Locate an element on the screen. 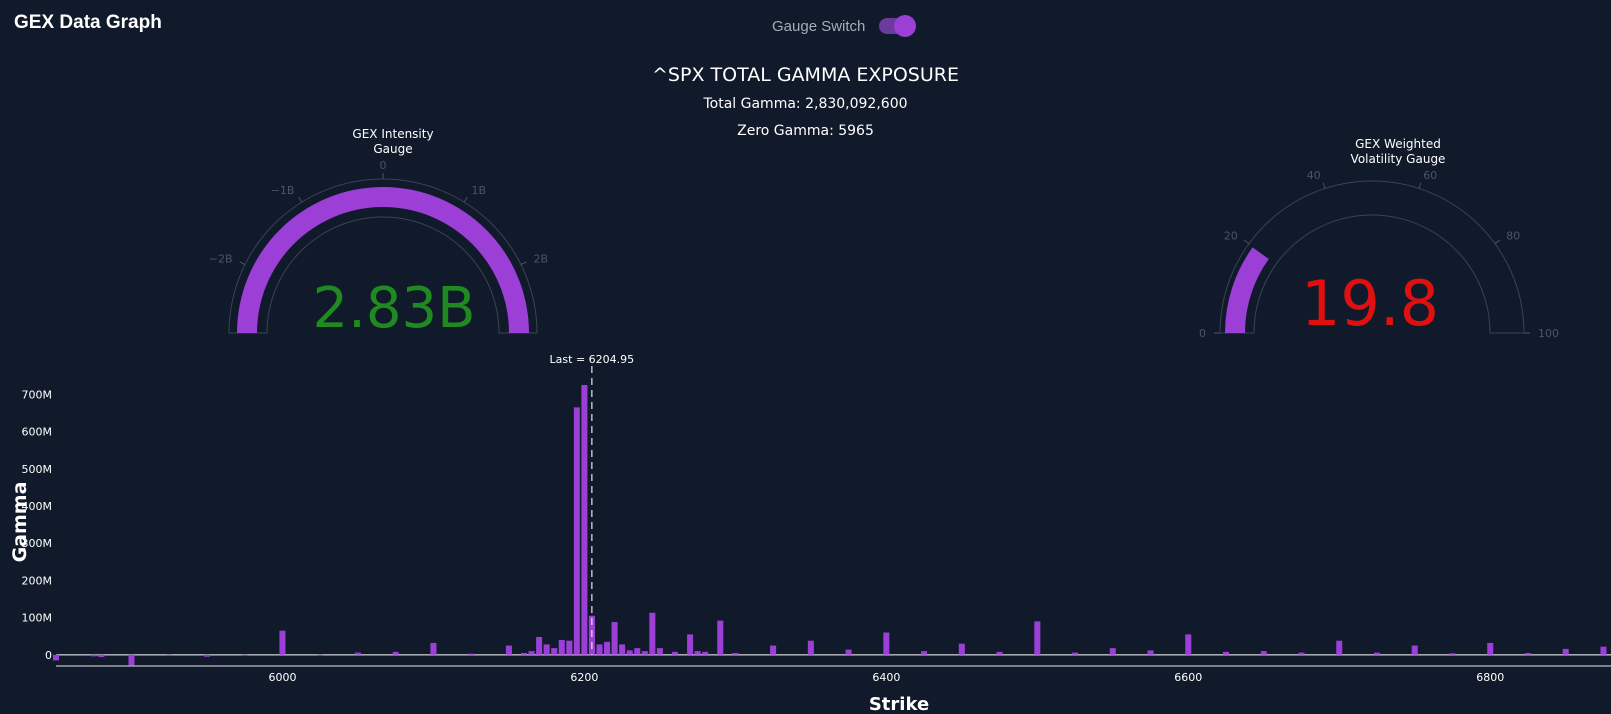 The height and width of the screenshot is (714, 1611). y-tick-label: 700M is located at coordinates (37, 394).